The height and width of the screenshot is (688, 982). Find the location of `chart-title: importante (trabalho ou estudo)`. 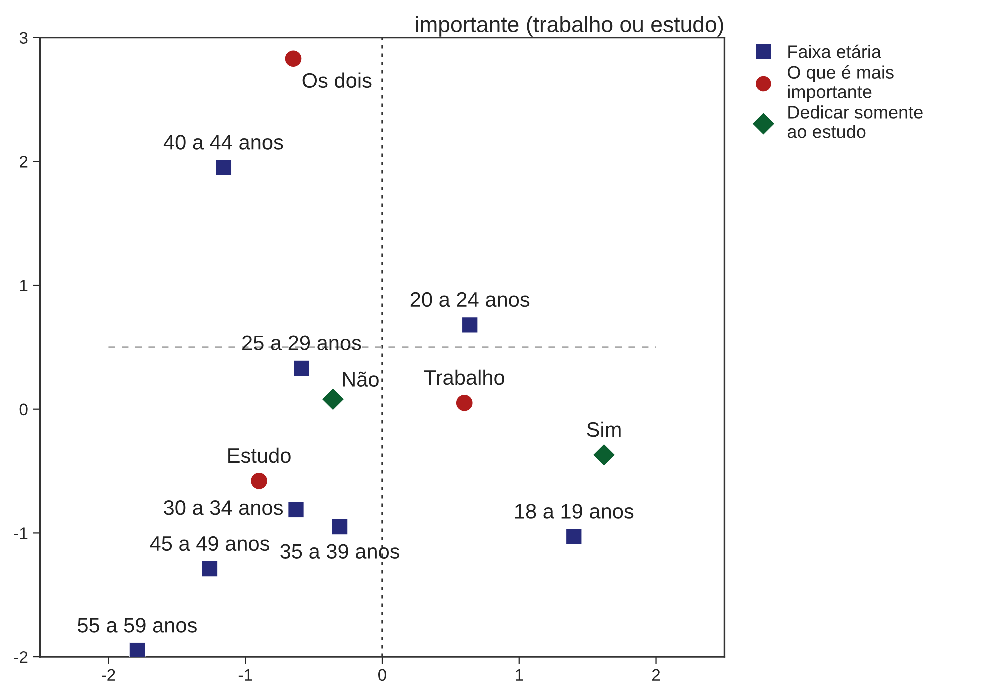

chart-title: importante (trabalho ou estudo) is located at coordinates (570, 26).